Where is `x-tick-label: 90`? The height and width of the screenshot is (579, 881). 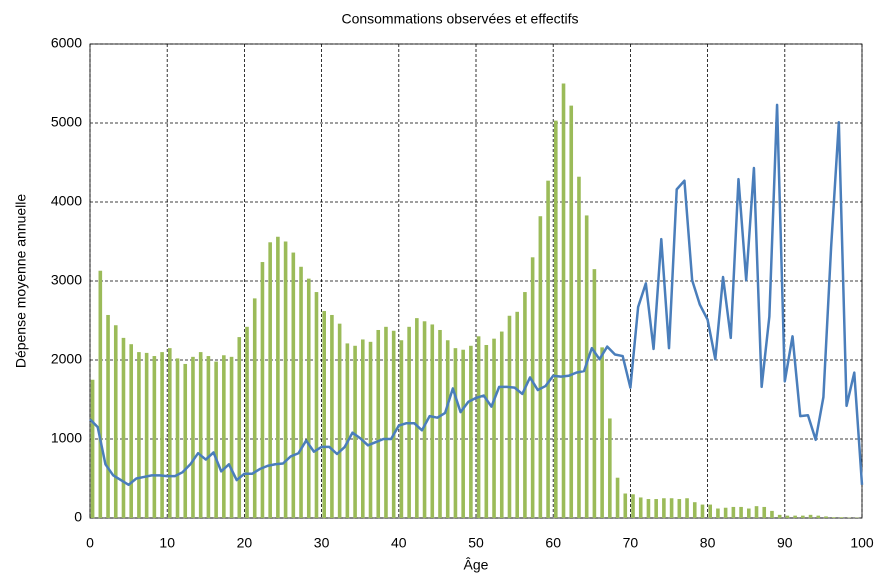 x-tick-label: 90 is located at coordinates (785, 543).